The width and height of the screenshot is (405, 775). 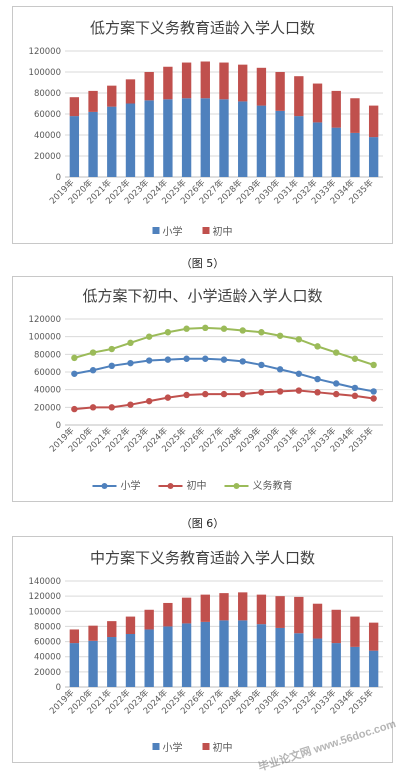 What do you see at coordinates (202, 296) in the screenshot?
I see `chart-title: 低方案下初中、小学适龄入学人口数` at bounding box center [202, 296].